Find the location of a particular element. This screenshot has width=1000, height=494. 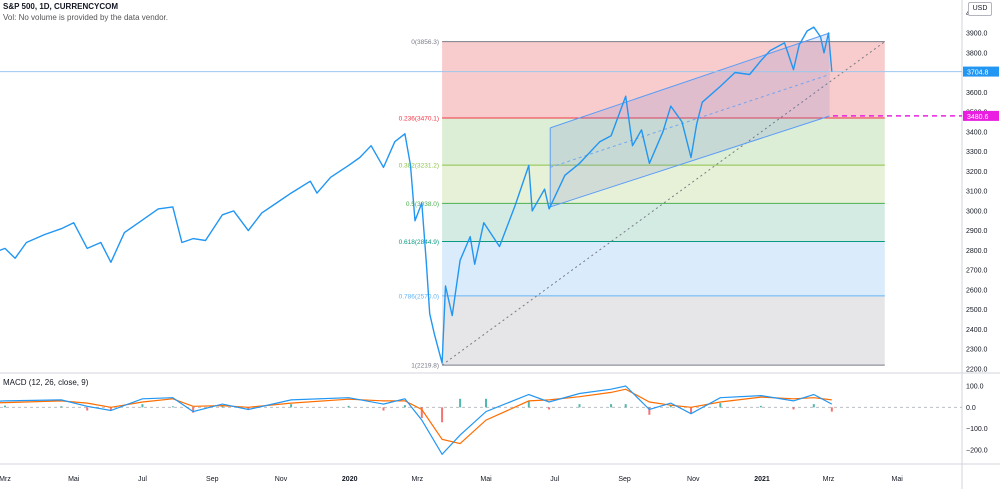

price-tick-label-6: 2800.0 is located at coordinates (977, 251).